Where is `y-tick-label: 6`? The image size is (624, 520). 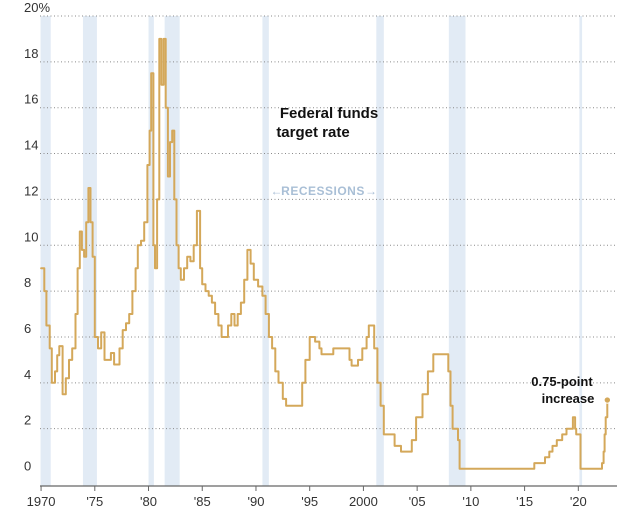 y-tick-label: 6 is located at coordinates (27, 328).